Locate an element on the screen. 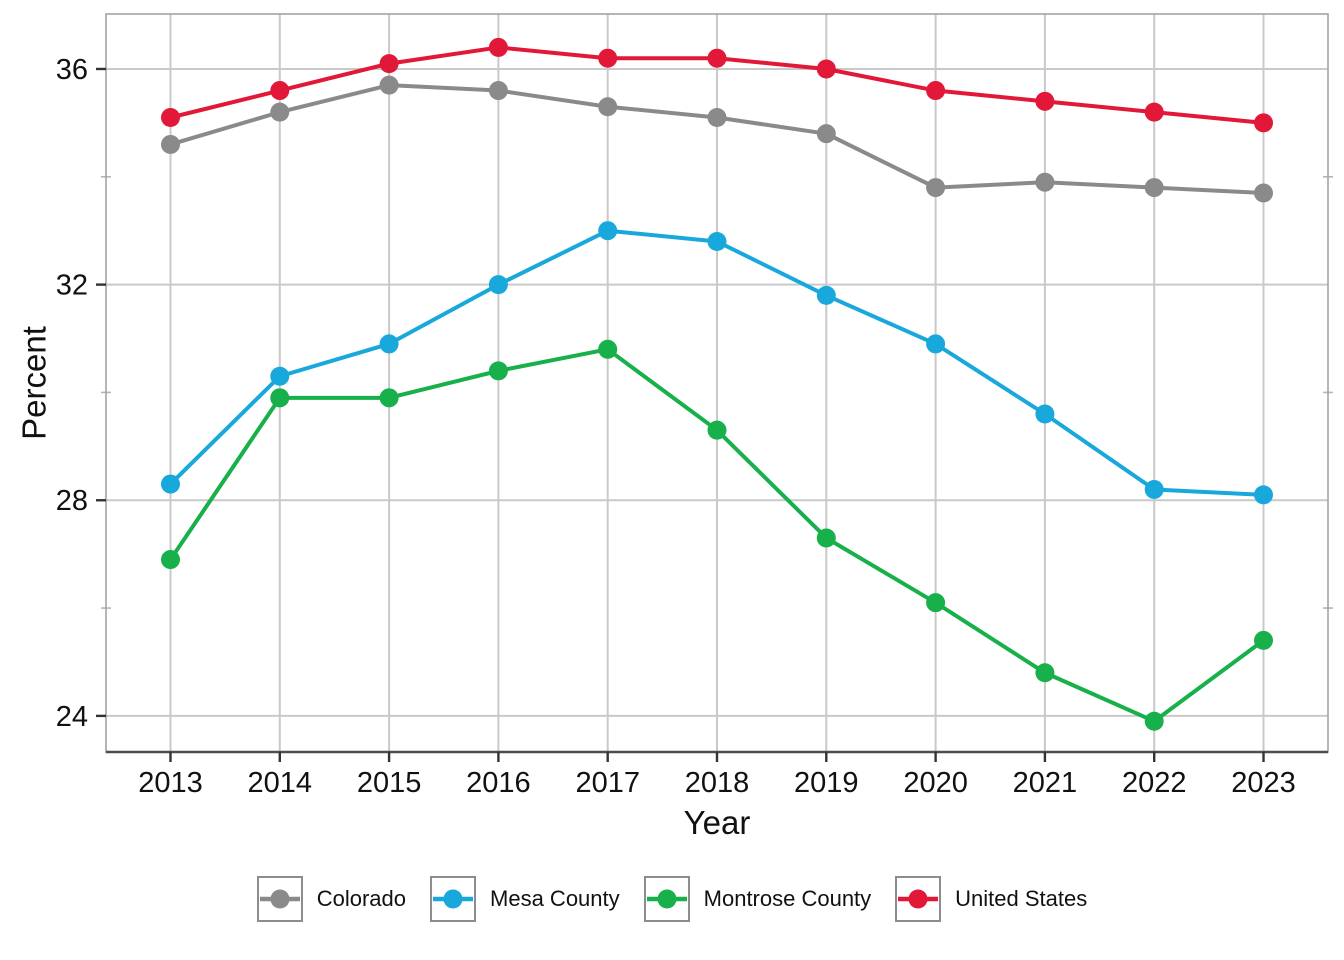  data-point-montrose-county-2018 is located at coordinates (717, 430).